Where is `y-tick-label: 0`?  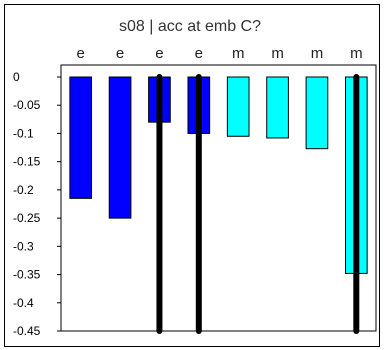
y-tick-label: 0 is located at coordinates (16, 77).